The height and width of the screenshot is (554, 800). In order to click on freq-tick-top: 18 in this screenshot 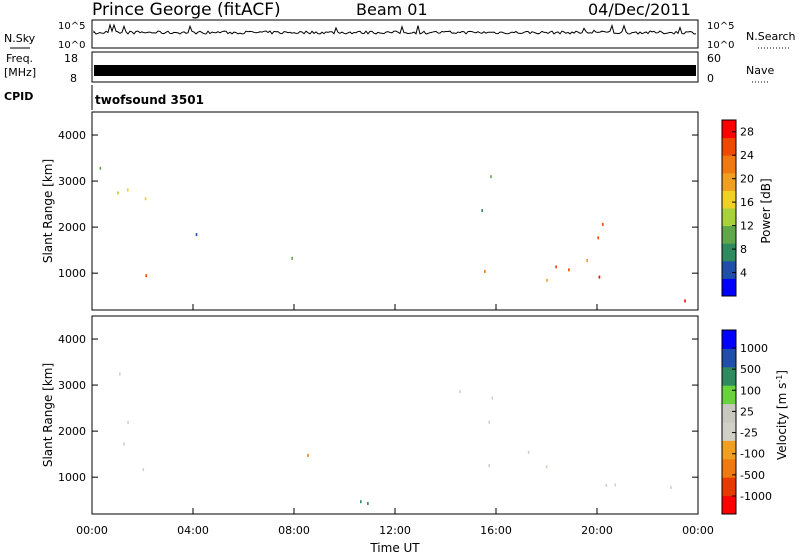, I will do `click(71, 58)`.